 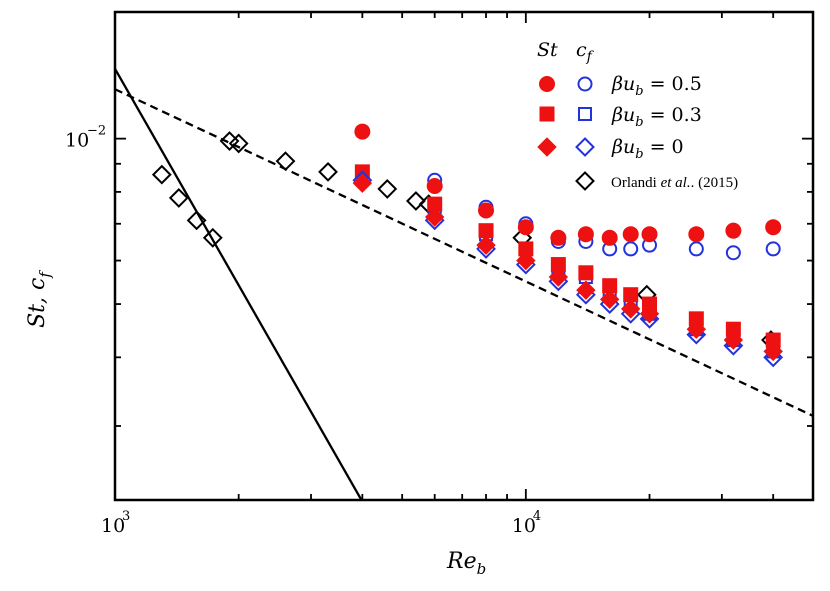 I want to click on x-axis-label-base: Re, so click(x=461, y=561).